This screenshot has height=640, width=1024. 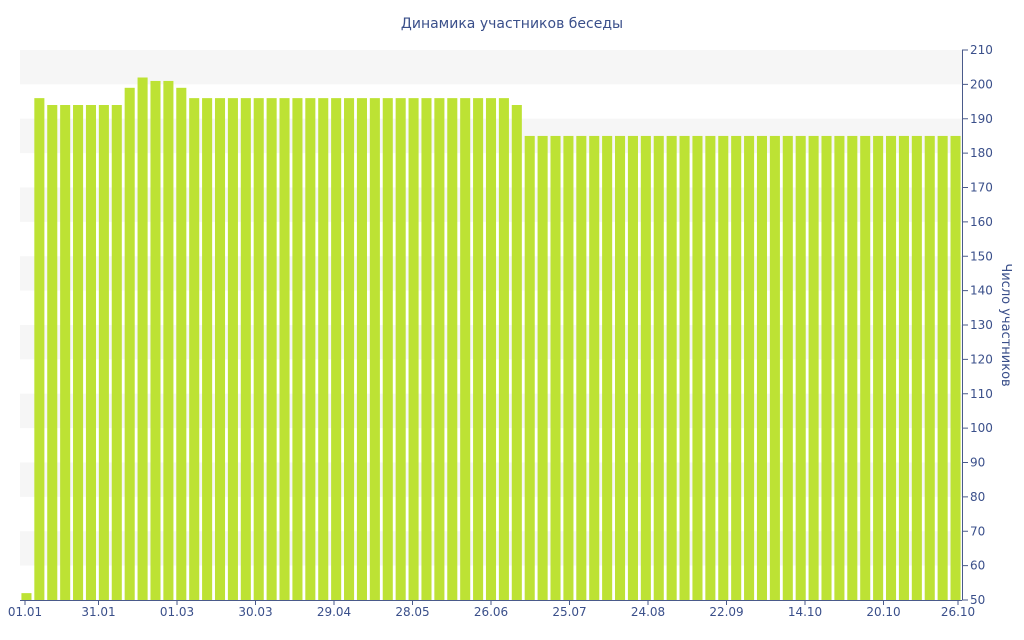 I want to click on y-tick-label: 180, so click(x=981, y=153).